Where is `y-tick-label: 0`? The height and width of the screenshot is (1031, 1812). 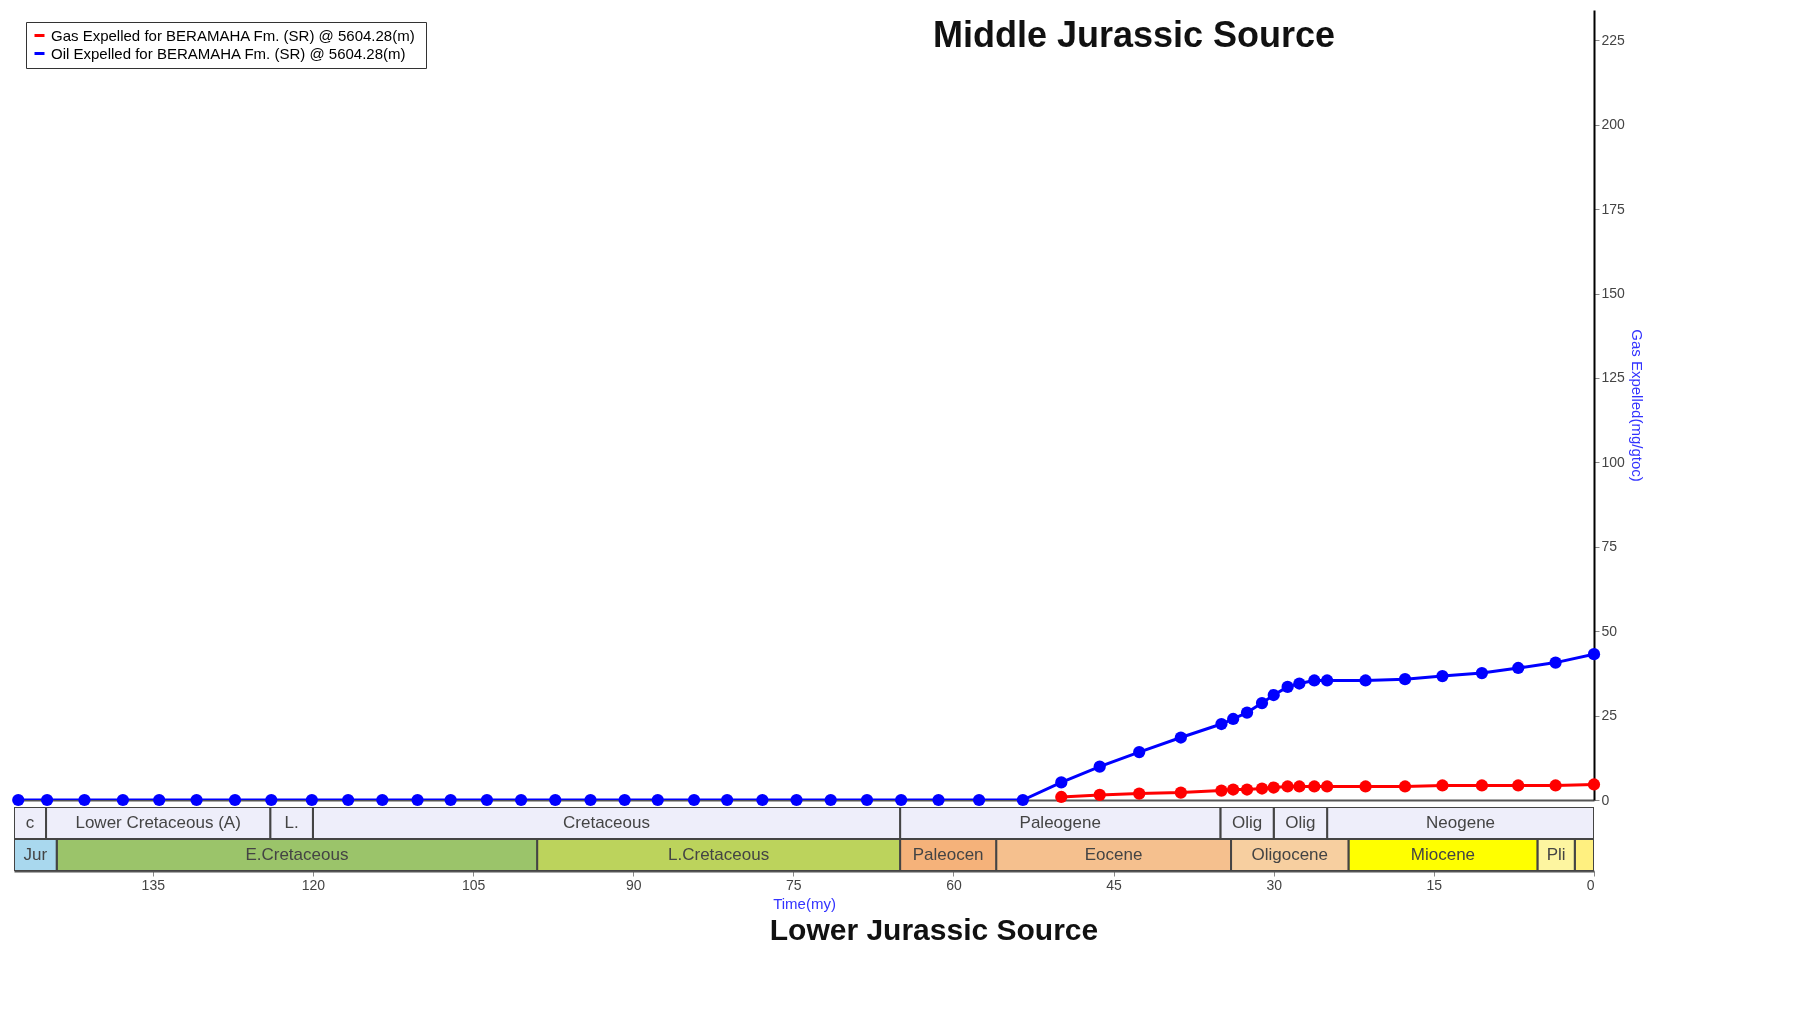 y-tick-label: 0 is located at coordinates (1605, 799).